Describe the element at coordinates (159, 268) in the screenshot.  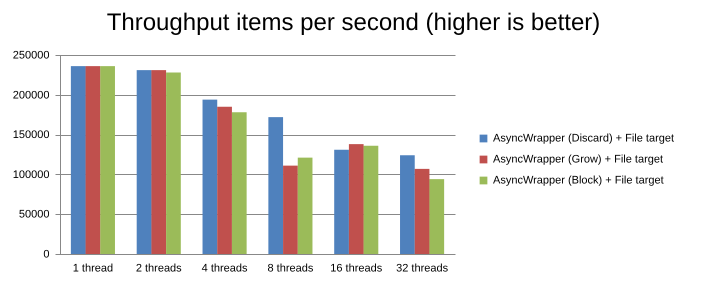
I see `x-tick-label: 2 threads` at that location.